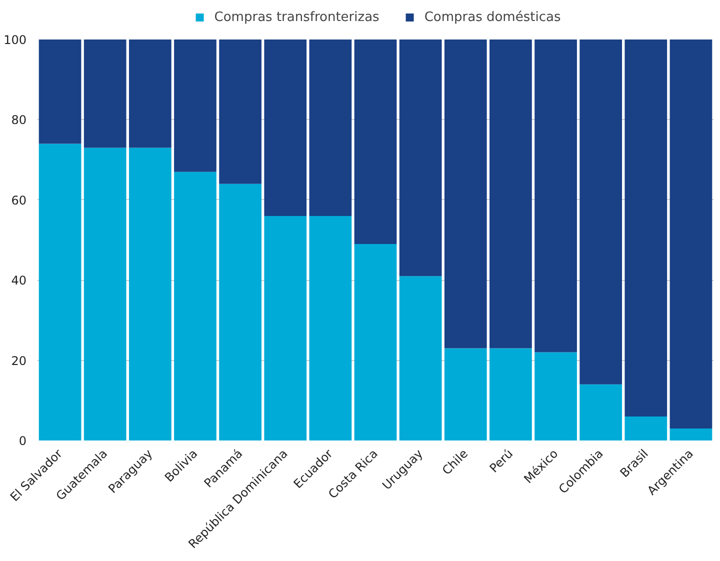  Describe the element at coordinates (22, 441) in the screenshot. I see `y-tick-label: 0` at that location.